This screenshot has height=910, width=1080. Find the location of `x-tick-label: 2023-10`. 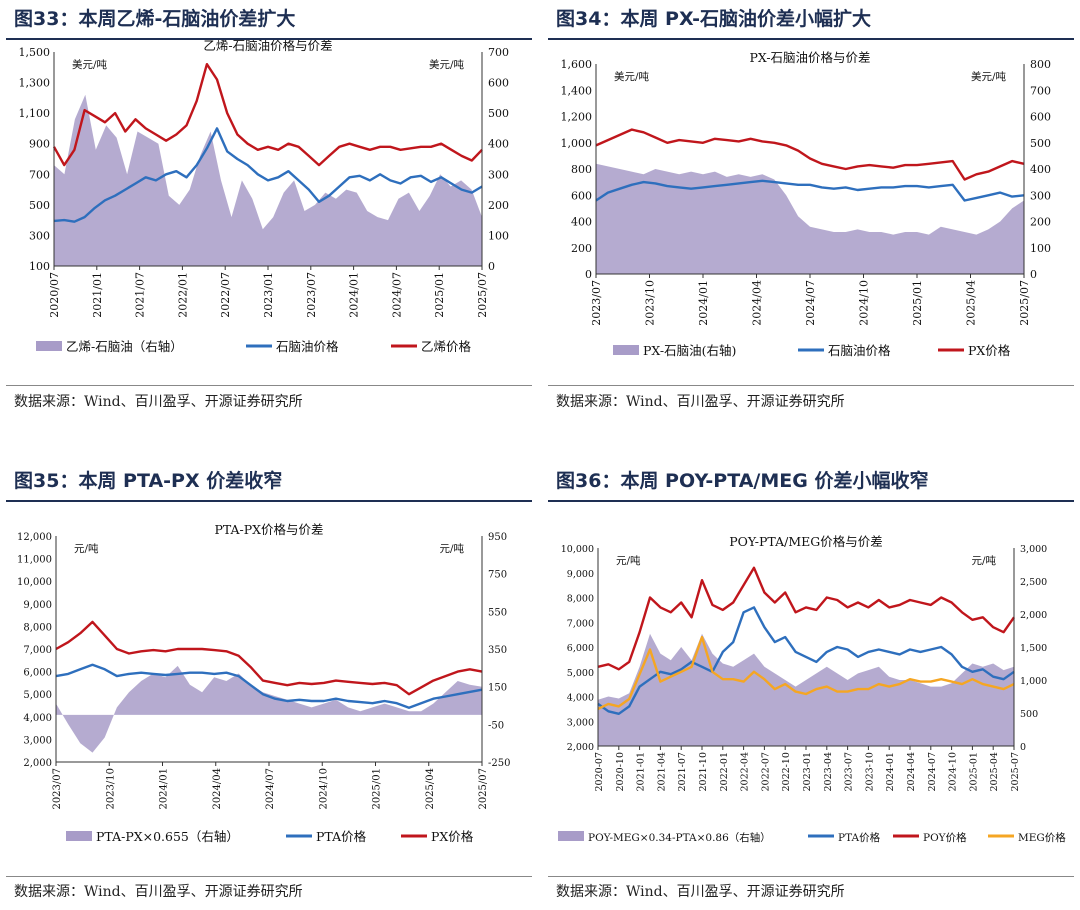

x-tick-label: 2023-10 is located at coordinates (869, 771).